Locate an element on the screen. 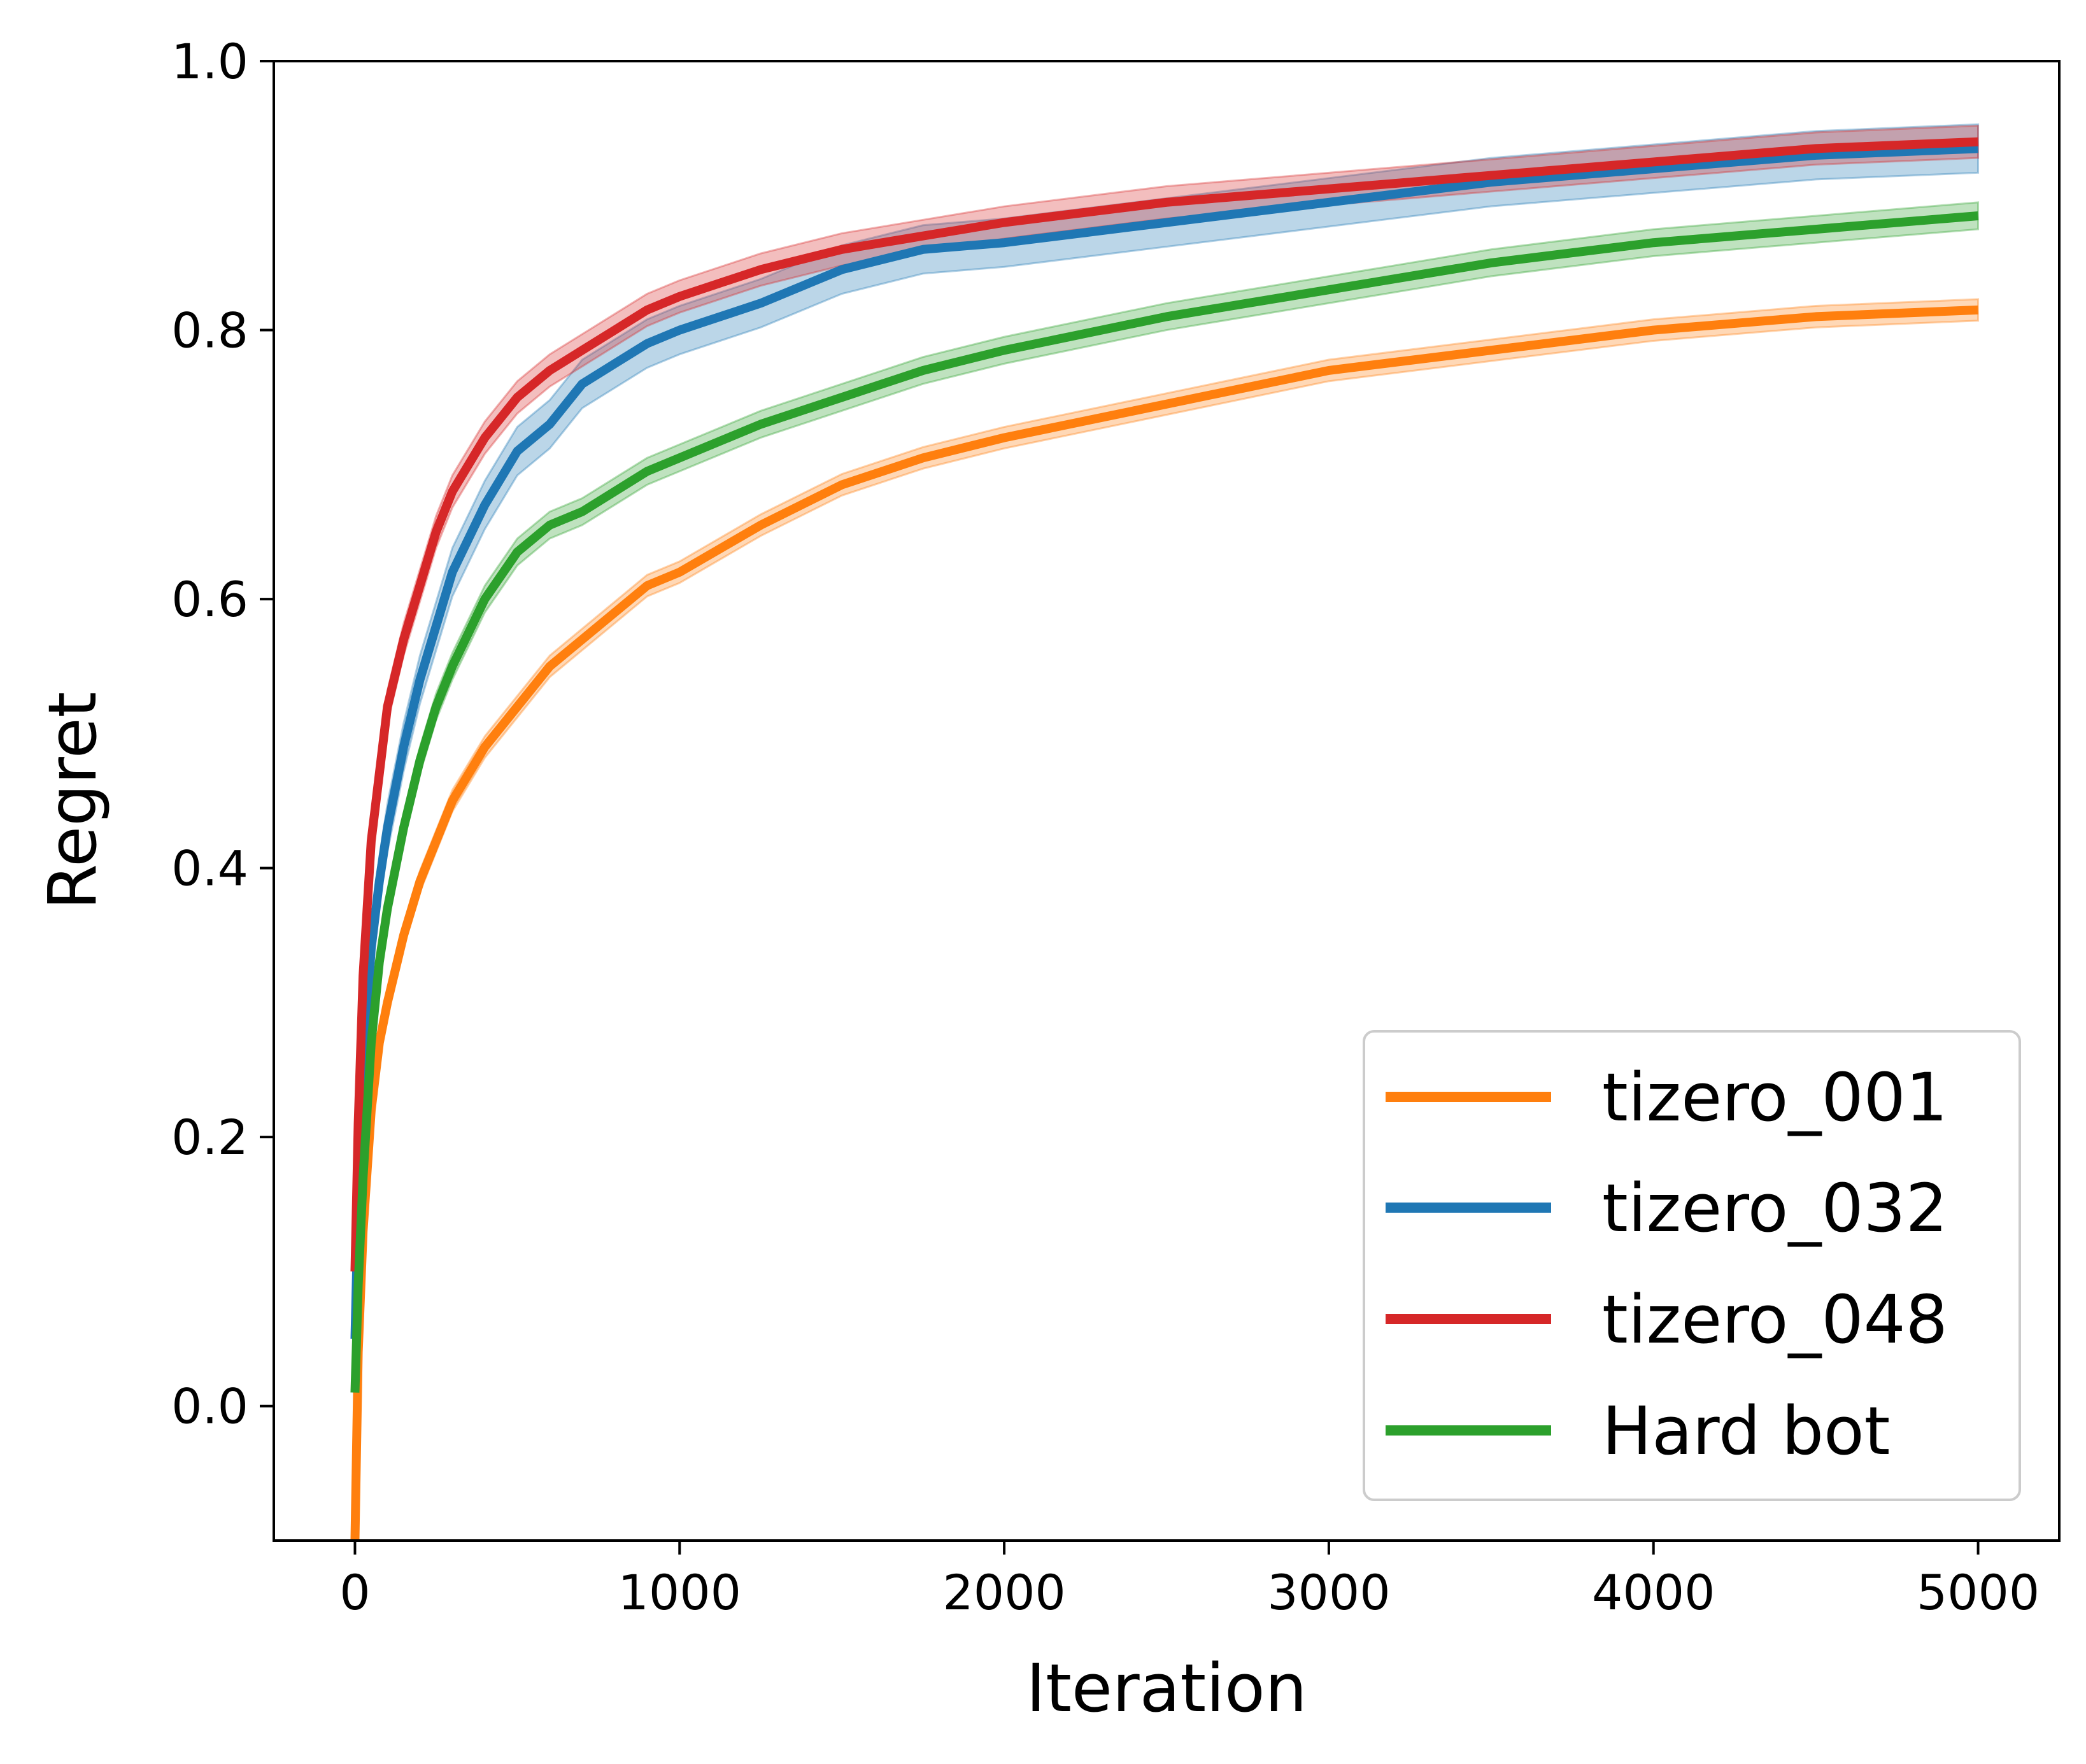  legend-label-tizero-048: tizero_048 is located at coordinates (1775, 1319).